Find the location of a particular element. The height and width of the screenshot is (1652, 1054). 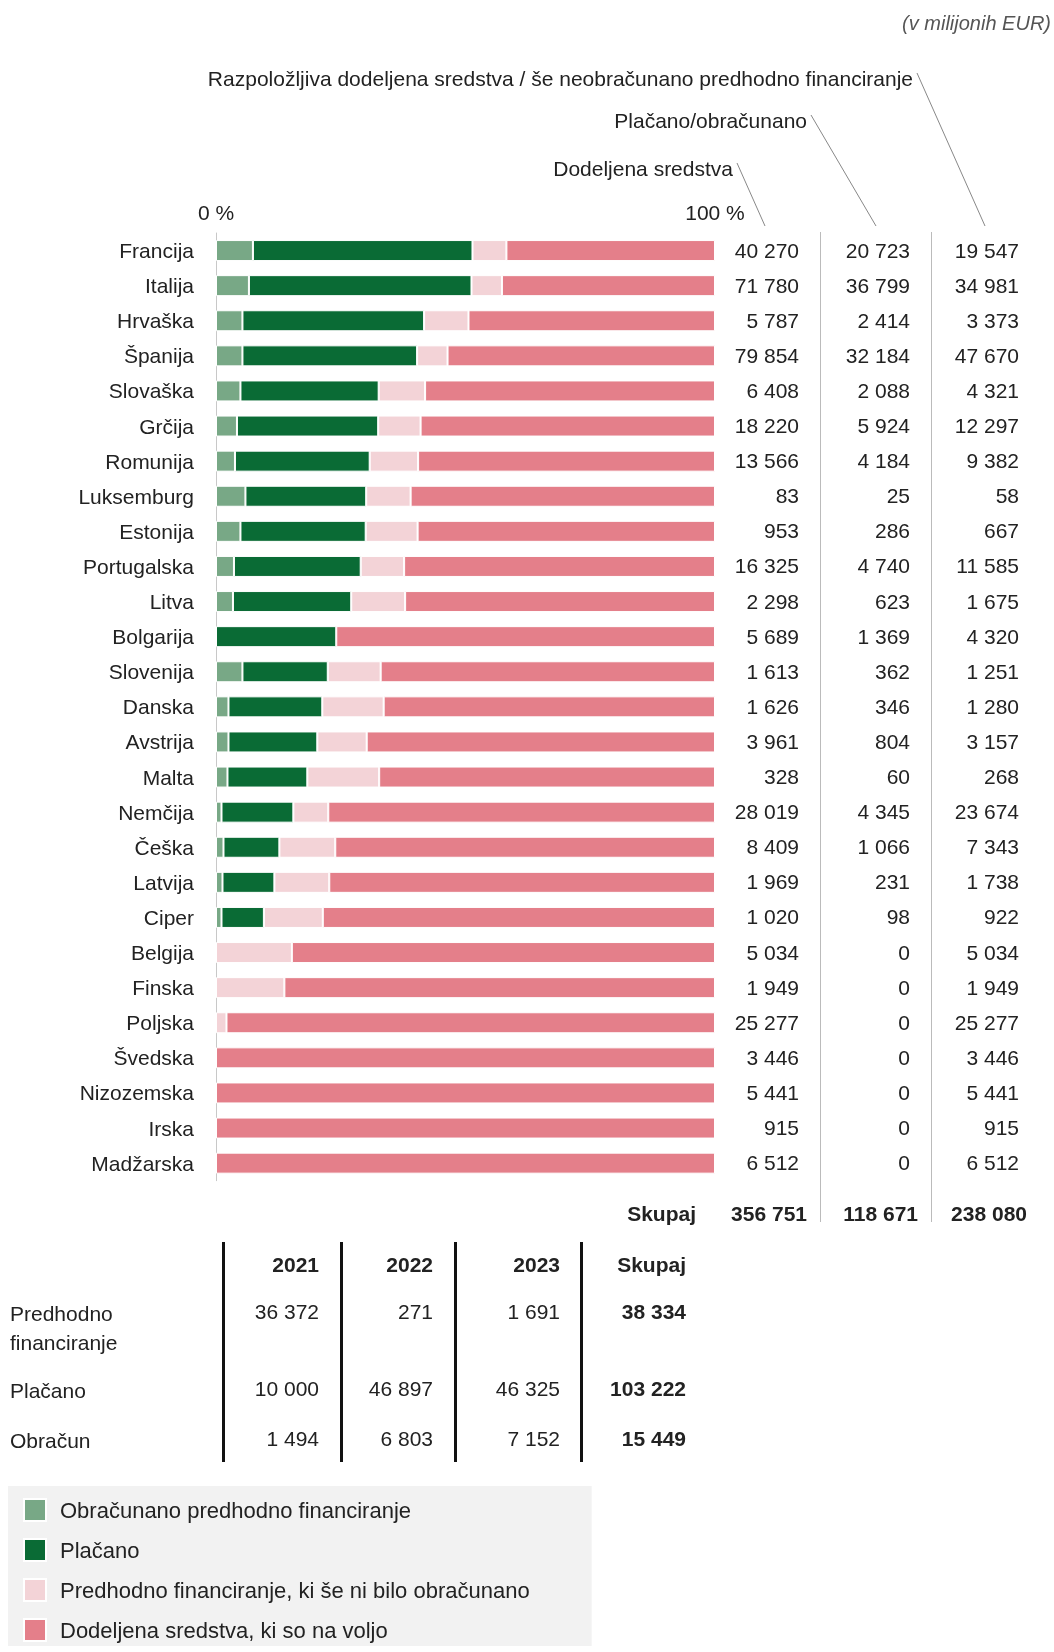

text: 28 019 is located at coordinates (766, 812).